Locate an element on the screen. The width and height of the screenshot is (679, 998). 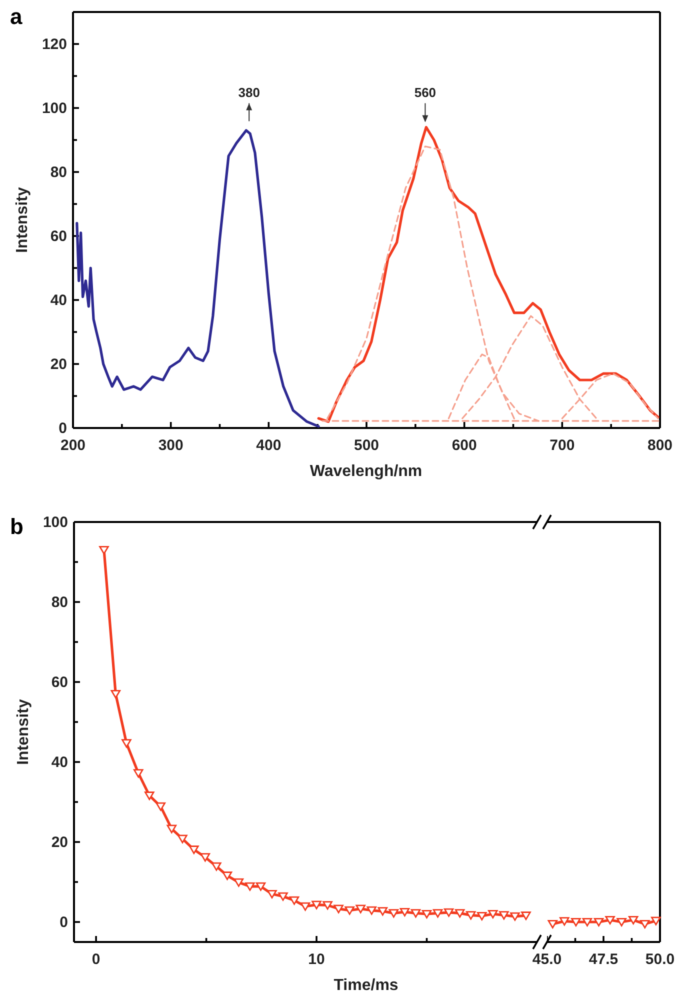
x-tick-label: 300 is located at coordinates (171, 445).